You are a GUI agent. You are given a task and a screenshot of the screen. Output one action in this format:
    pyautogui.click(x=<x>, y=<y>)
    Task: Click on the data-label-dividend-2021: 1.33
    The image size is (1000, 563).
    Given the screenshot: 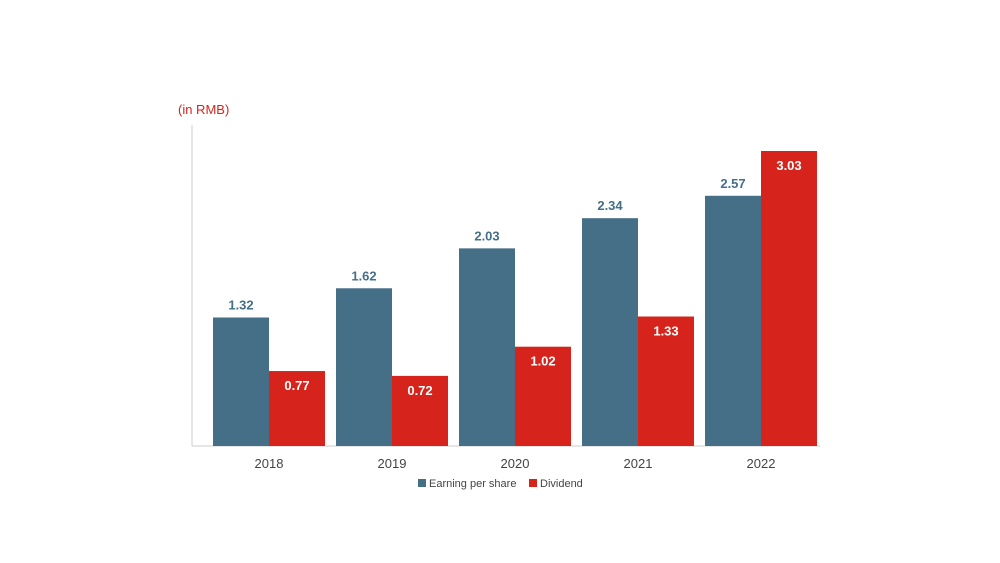 What is the action you would take?
    pyautogui.click(x=665, y=331)
    